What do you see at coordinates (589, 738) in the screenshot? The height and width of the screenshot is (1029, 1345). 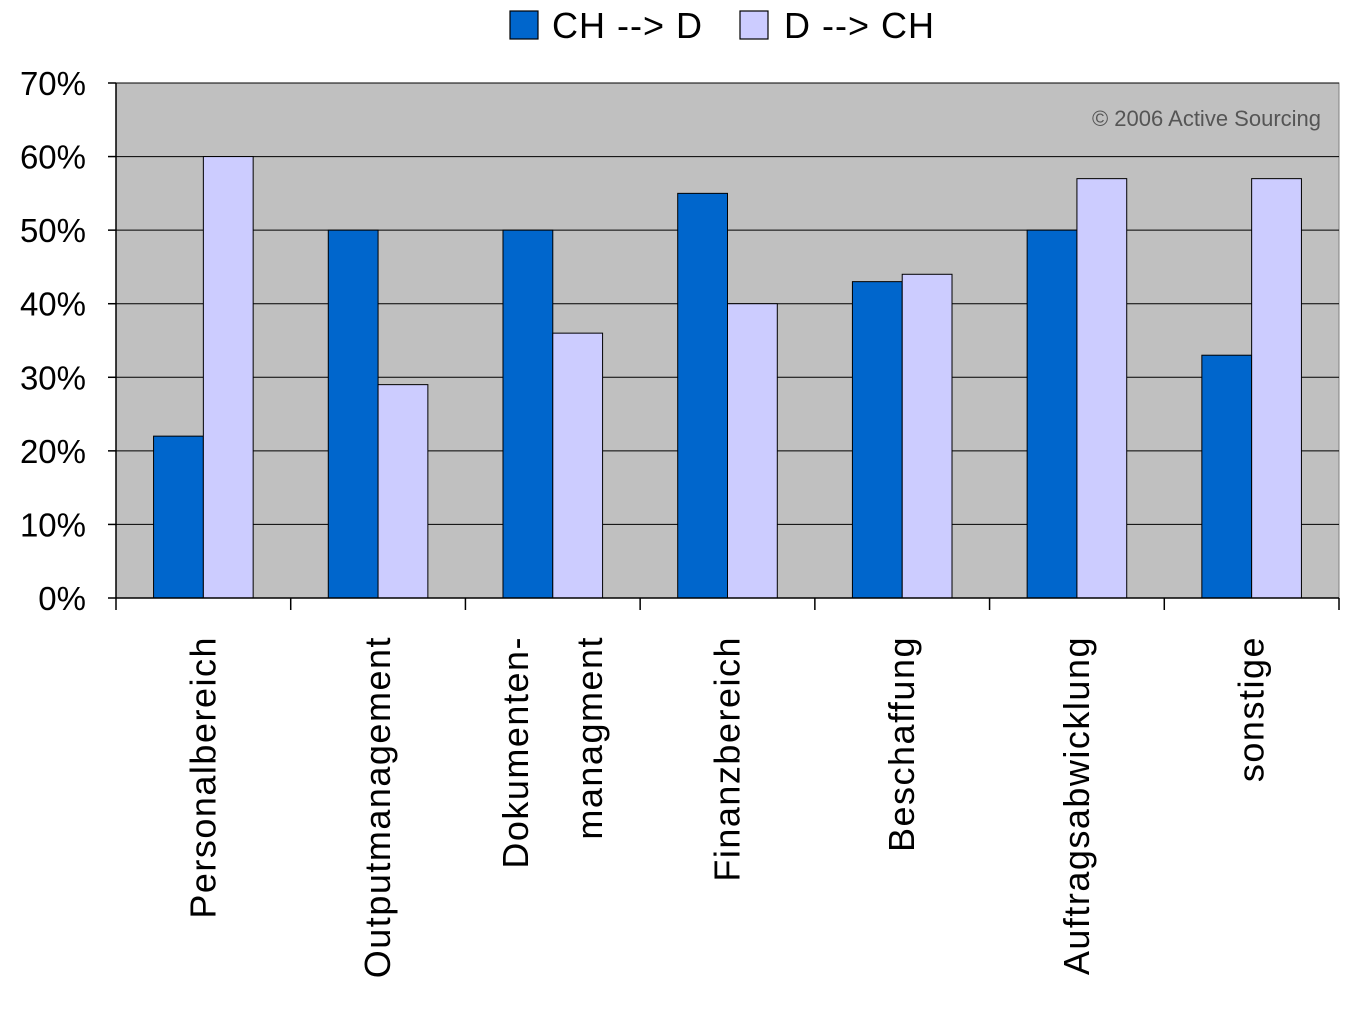 I see `x-category-label: managment` at bounding box center [589, 738].